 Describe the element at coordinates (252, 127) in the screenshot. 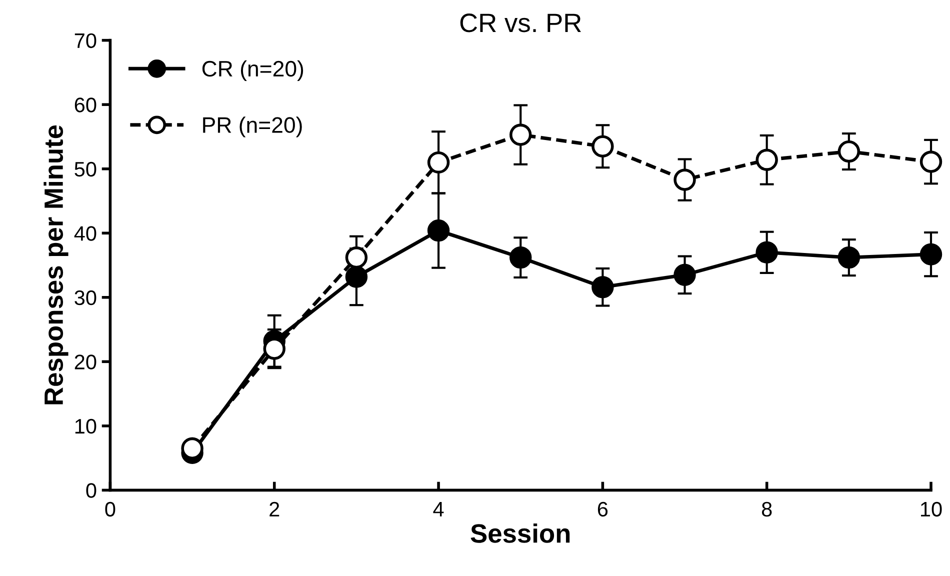

I see `legend-label: PR (n=20)` at that location.